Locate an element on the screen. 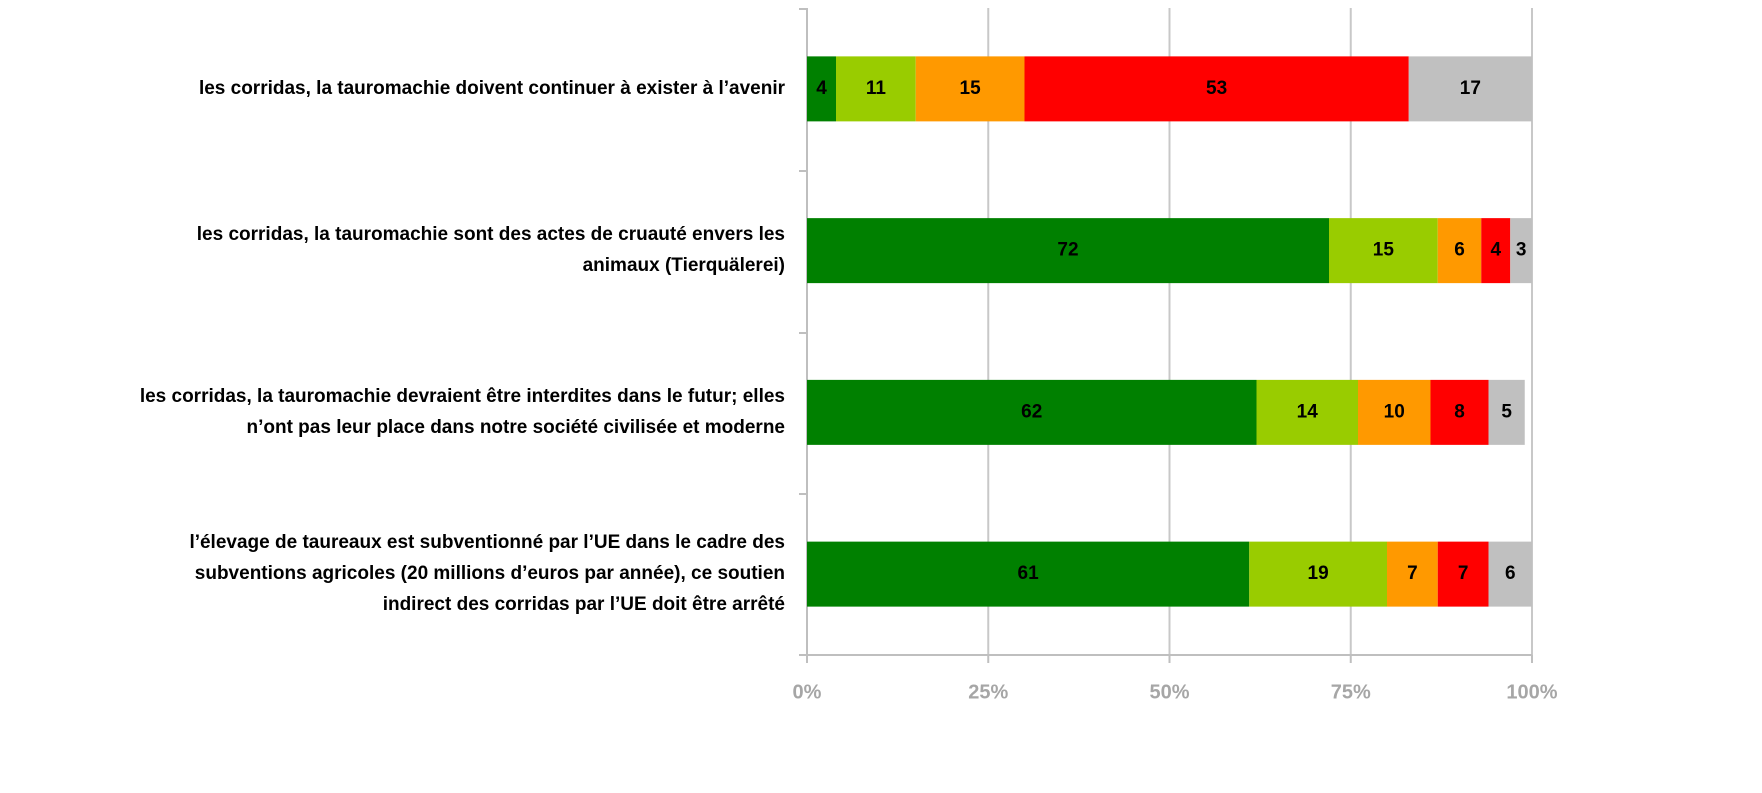  x-tick-label: 75% is located at coordinates (1351, 692).